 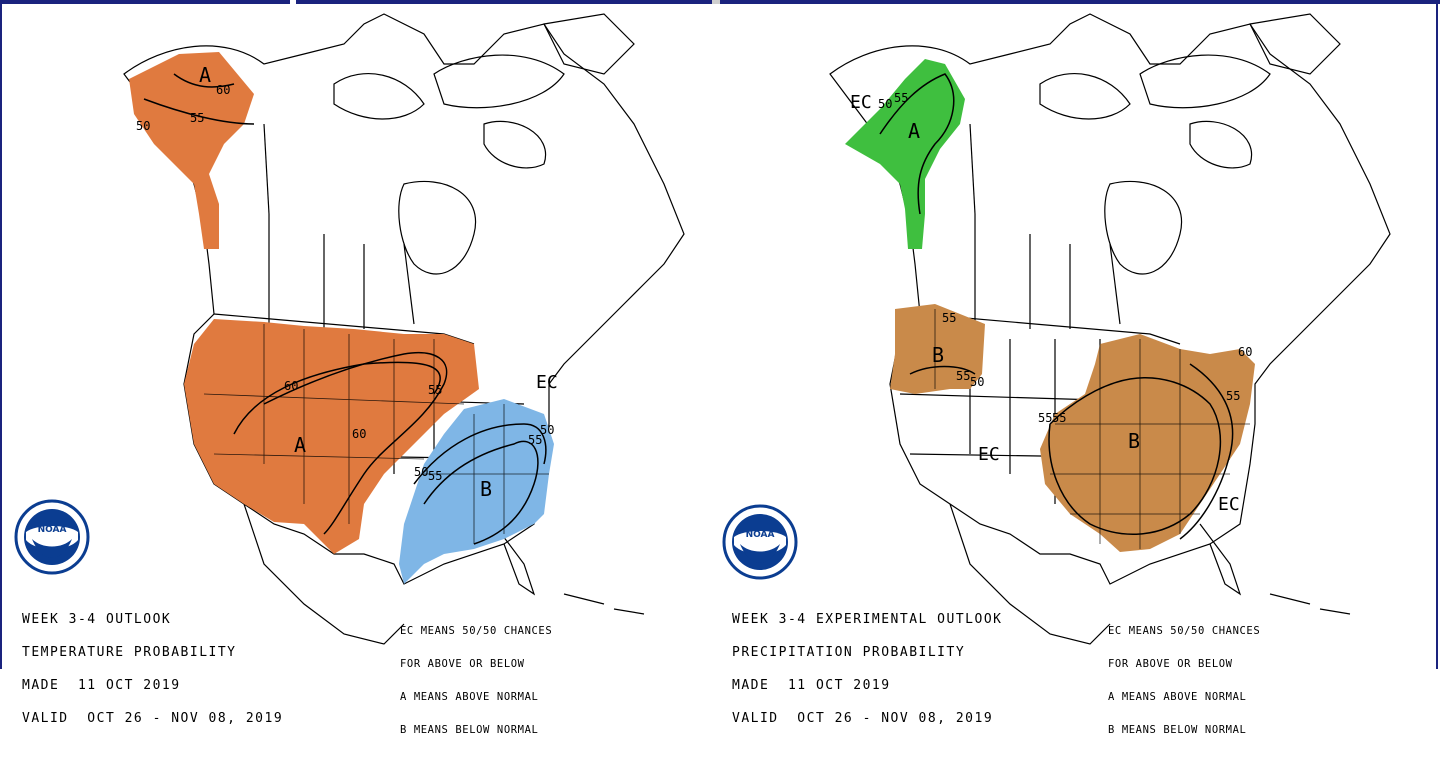 What do you see at coordinates (867, 619) in the screenshot?
I see `caption-line: WEEK 3-4 EXPERIMENTAL OUTLOOK` at bounding box center [867, 619].